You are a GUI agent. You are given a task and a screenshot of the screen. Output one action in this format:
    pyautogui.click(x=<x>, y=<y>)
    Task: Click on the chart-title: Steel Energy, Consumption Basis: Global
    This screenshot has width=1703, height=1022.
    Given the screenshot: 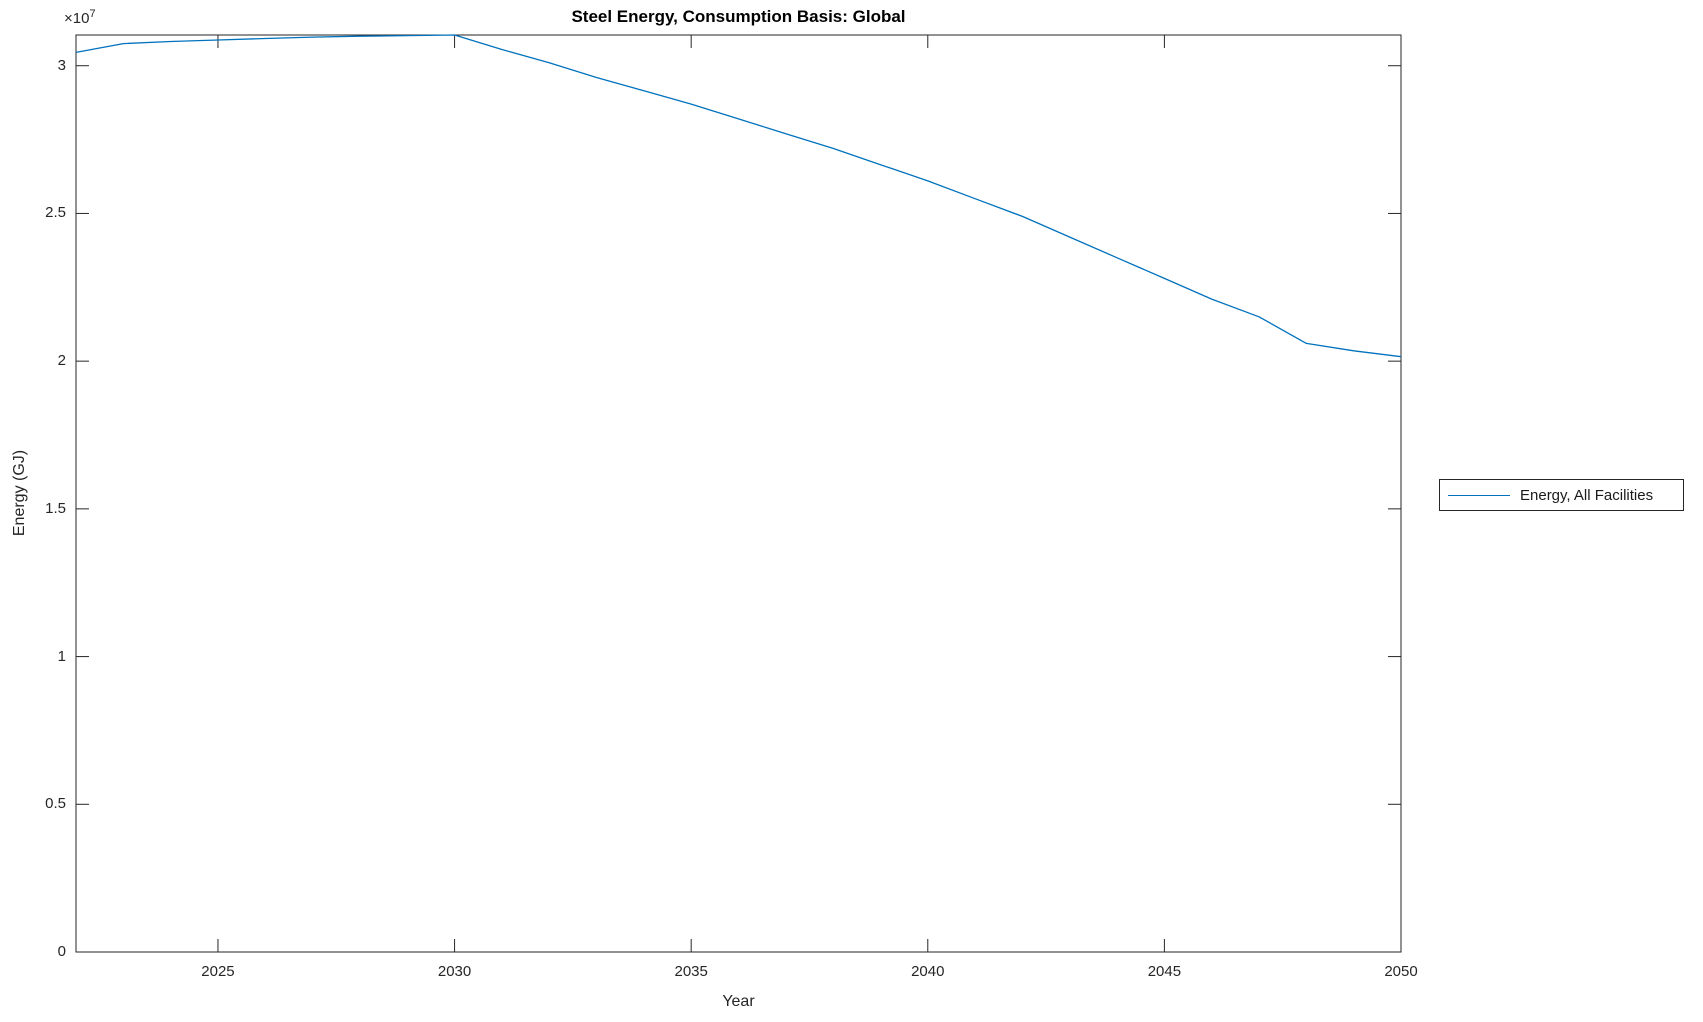 What is the action you would take?
    pyautogui.click(x=738, y=16)
    